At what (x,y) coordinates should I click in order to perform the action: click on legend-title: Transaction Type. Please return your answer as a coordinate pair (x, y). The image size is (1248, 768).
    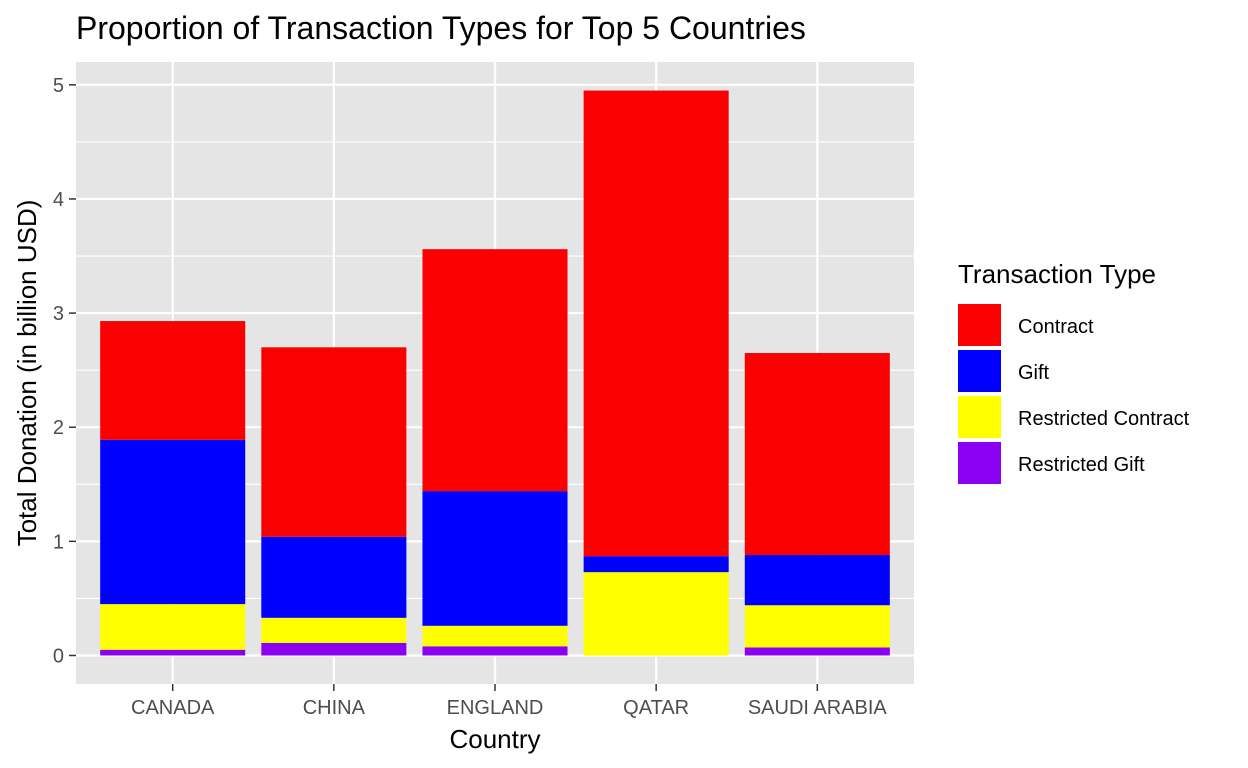
    Looking at the image, I should click on (1057, 274).